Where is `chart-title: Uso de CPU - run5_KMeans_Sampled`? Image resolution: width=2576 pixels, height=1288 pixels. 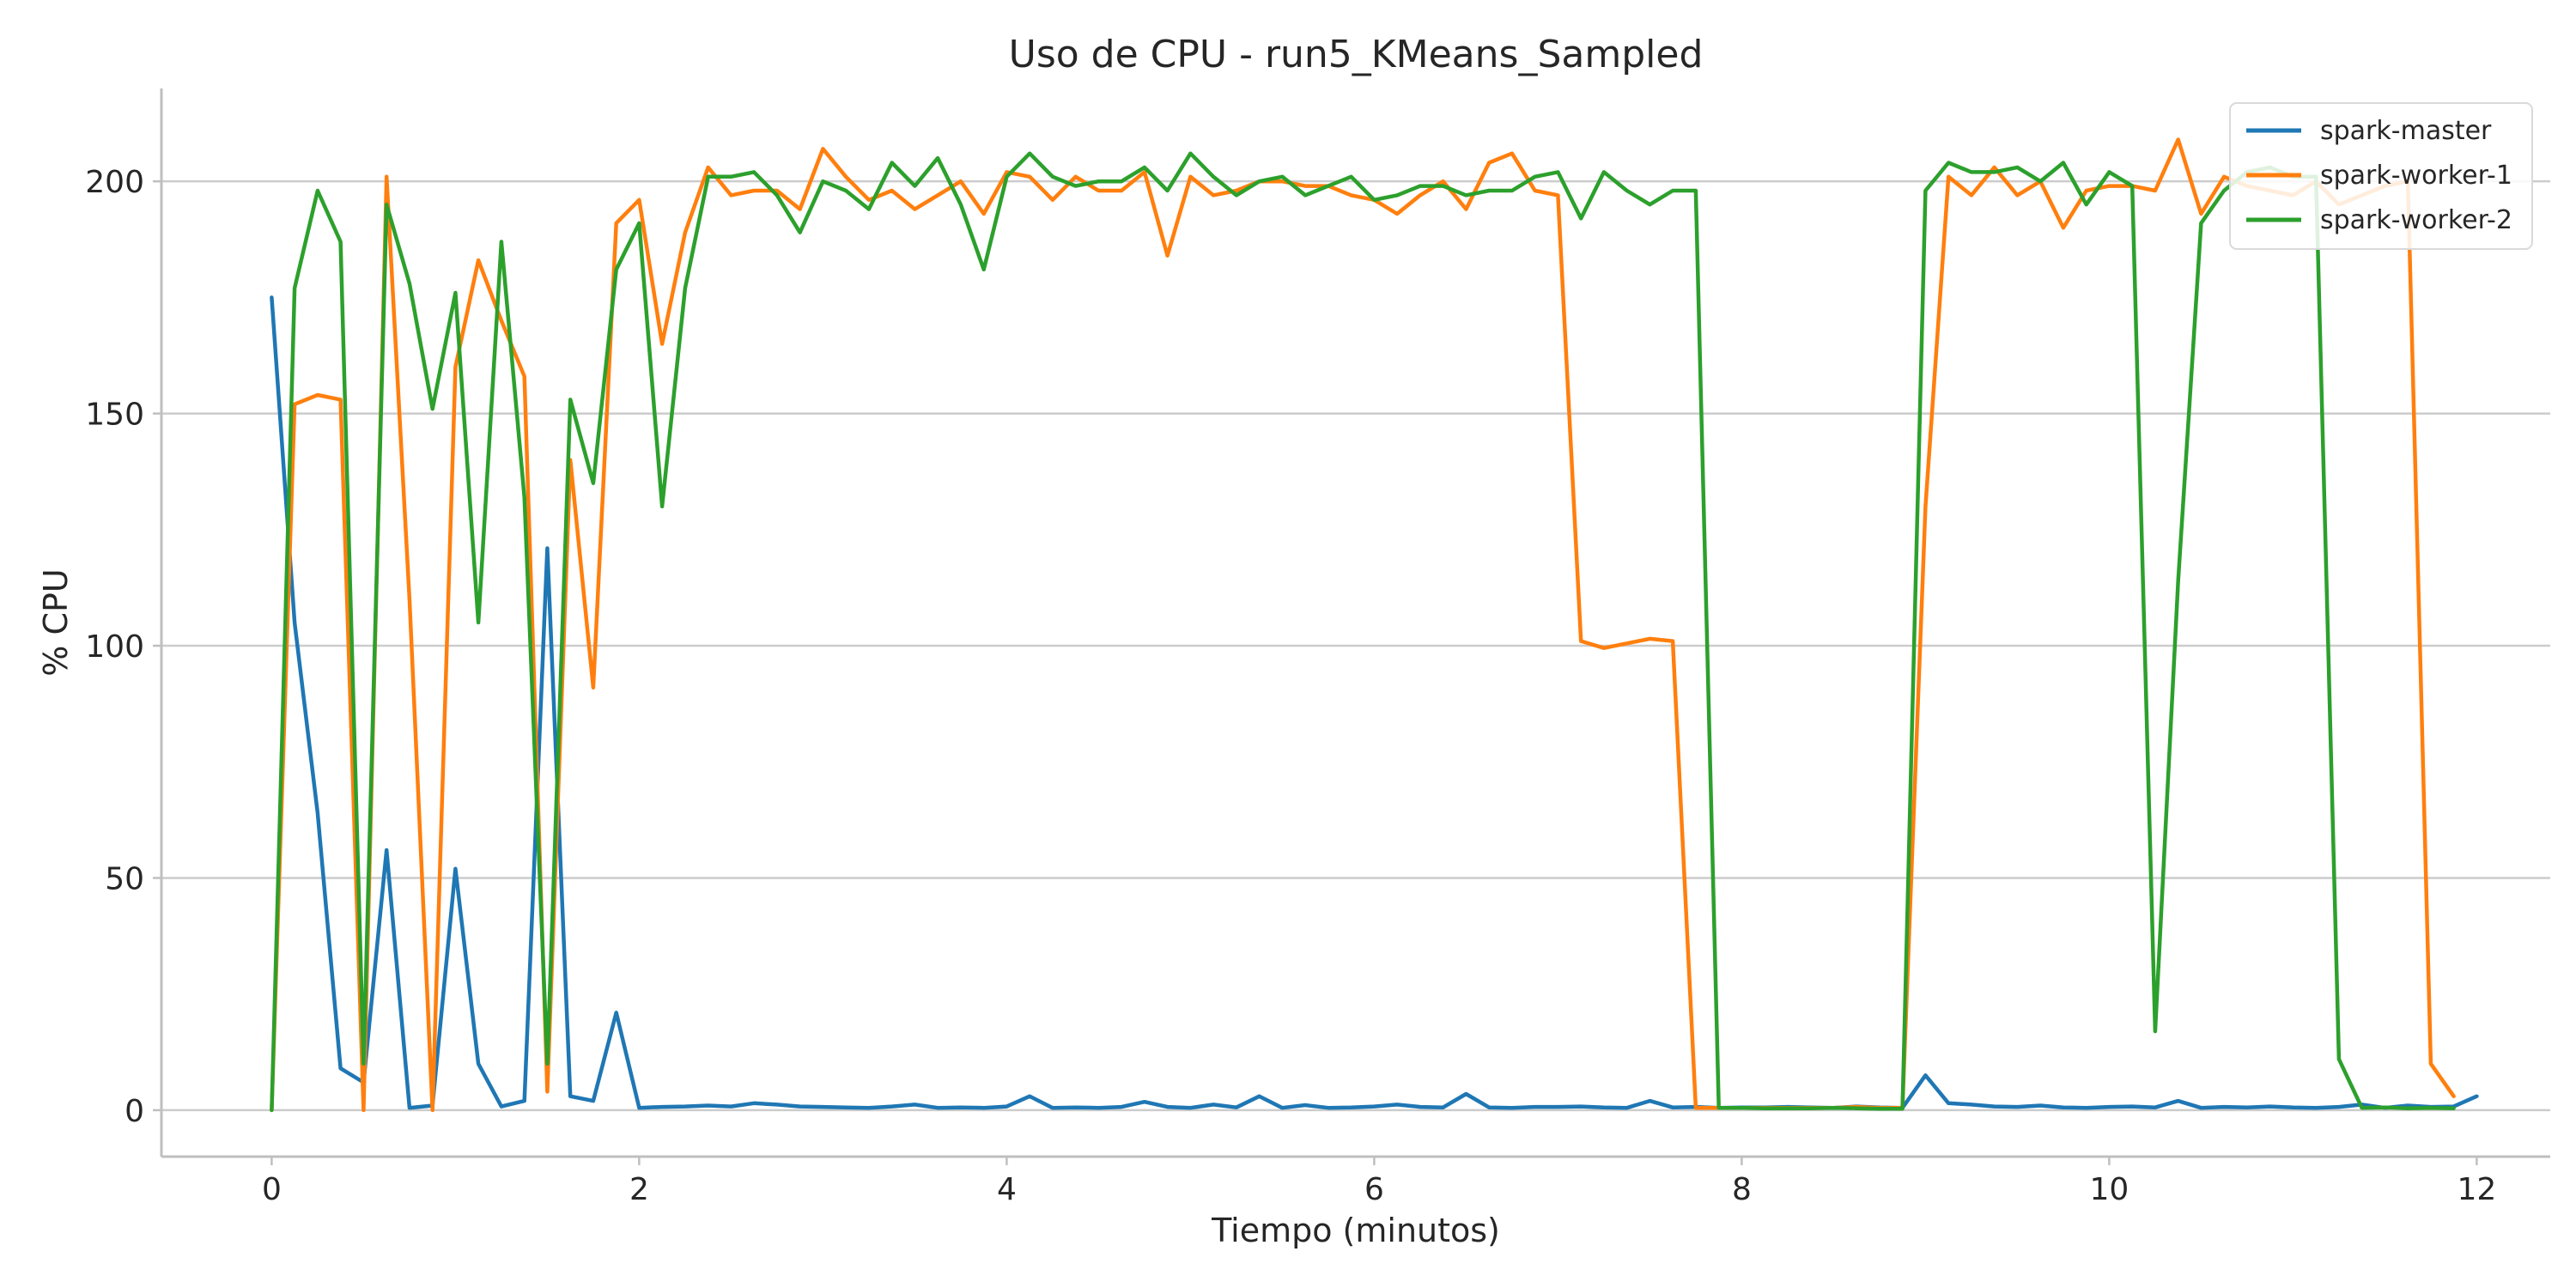
chart-title: Uso de CPU - run5_KMeans_Sampled is located at coordinates (1356, 55).